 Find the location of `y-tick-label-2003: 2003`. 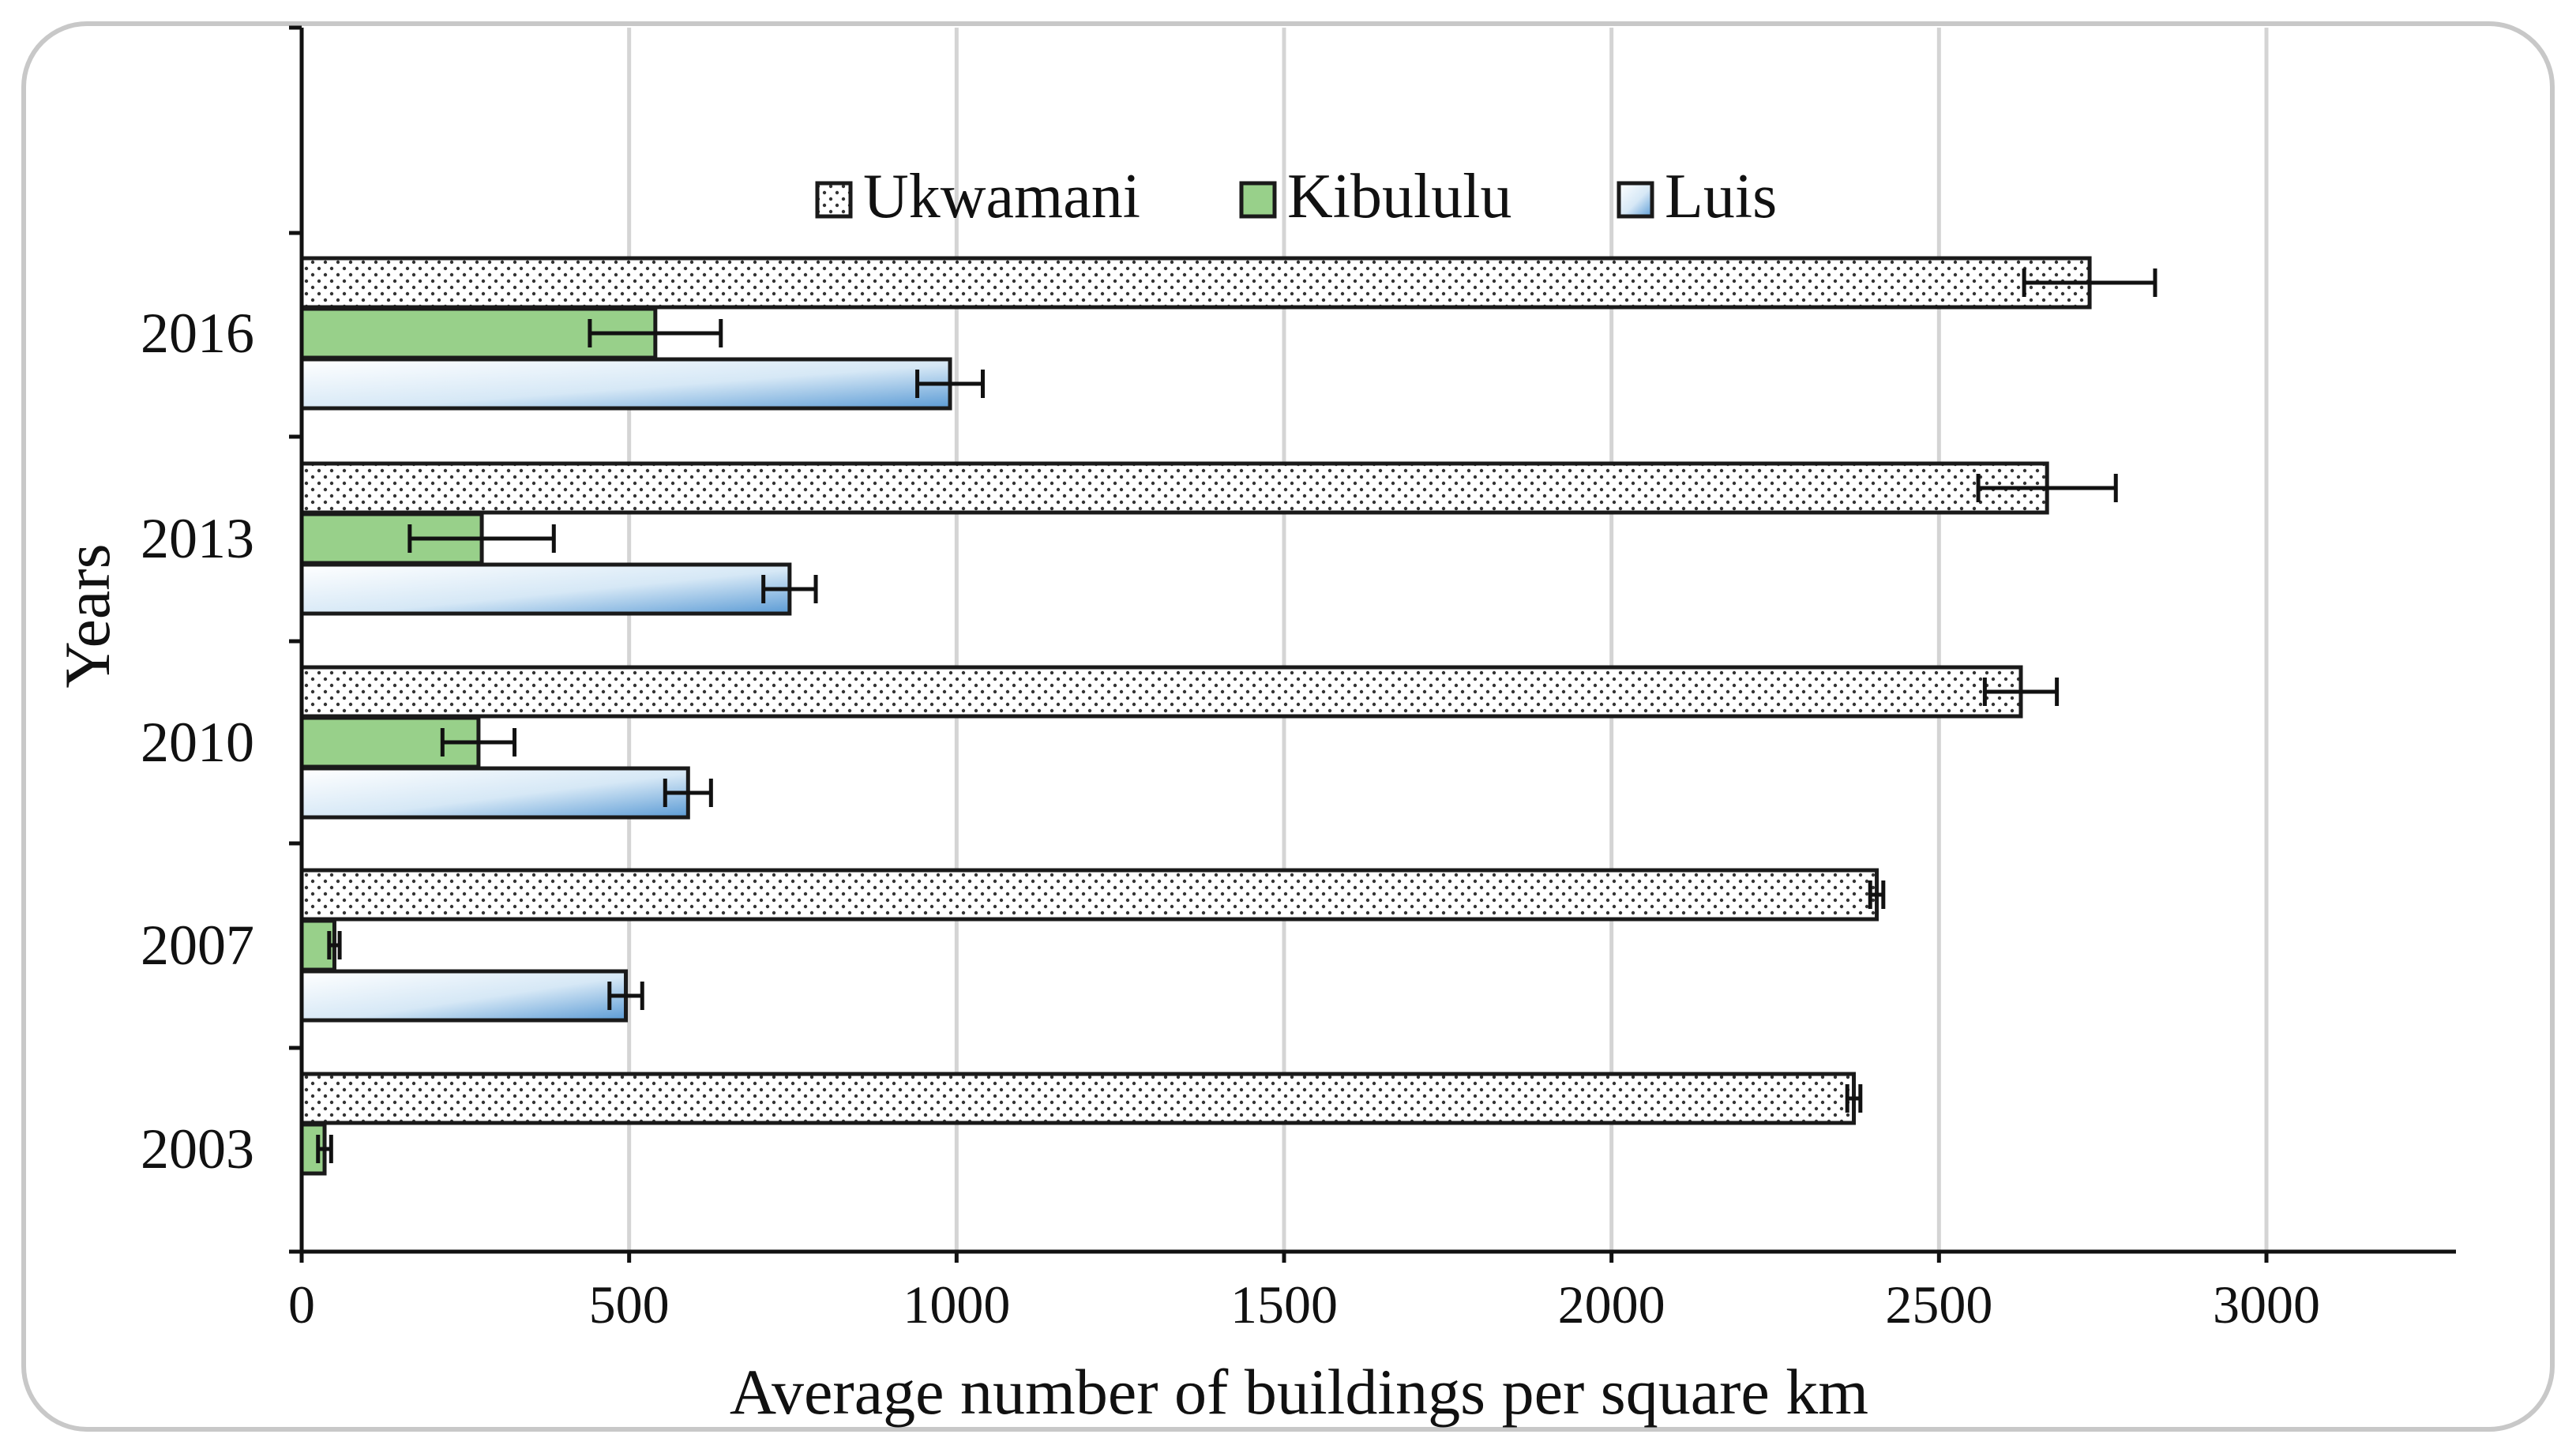

y-tick-label-2003: 2003 is located at coordinates (197, 1149).